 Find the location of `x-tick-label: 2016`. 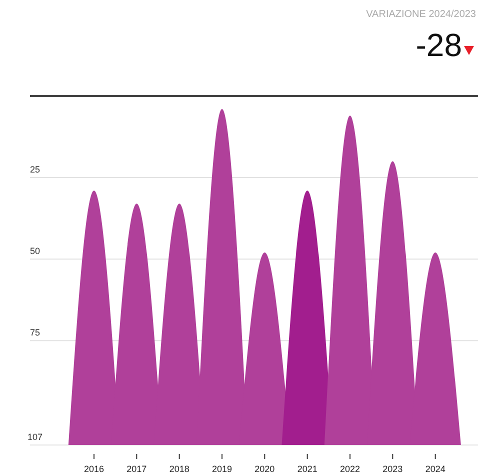

x-tick-label: 2016 is located at coordinates (94, 469).